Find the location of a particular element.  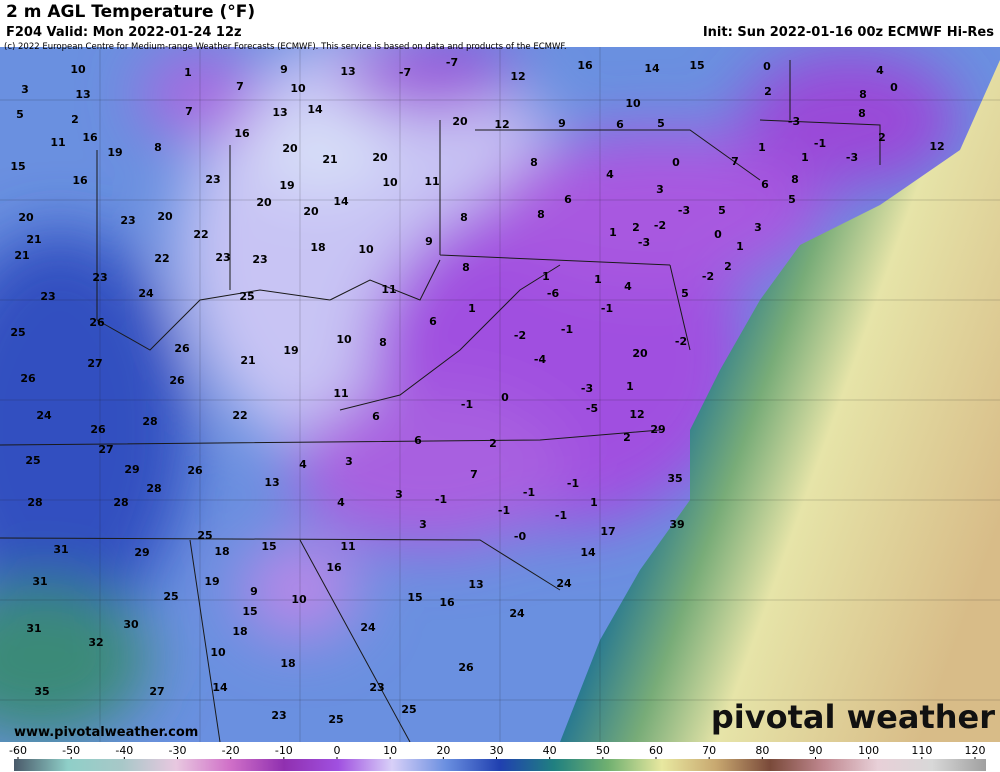

colorbar-tick-label: 10 is located at coordinates (390, 750).